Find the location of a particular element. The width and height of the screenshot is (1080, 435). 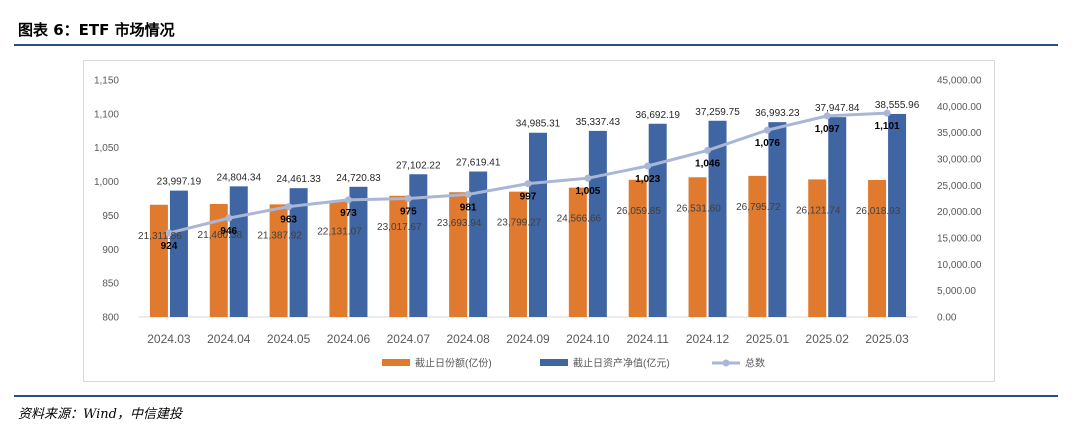

bar-net-assets-label: 27,102.22 is located at coordinates (418, 165).